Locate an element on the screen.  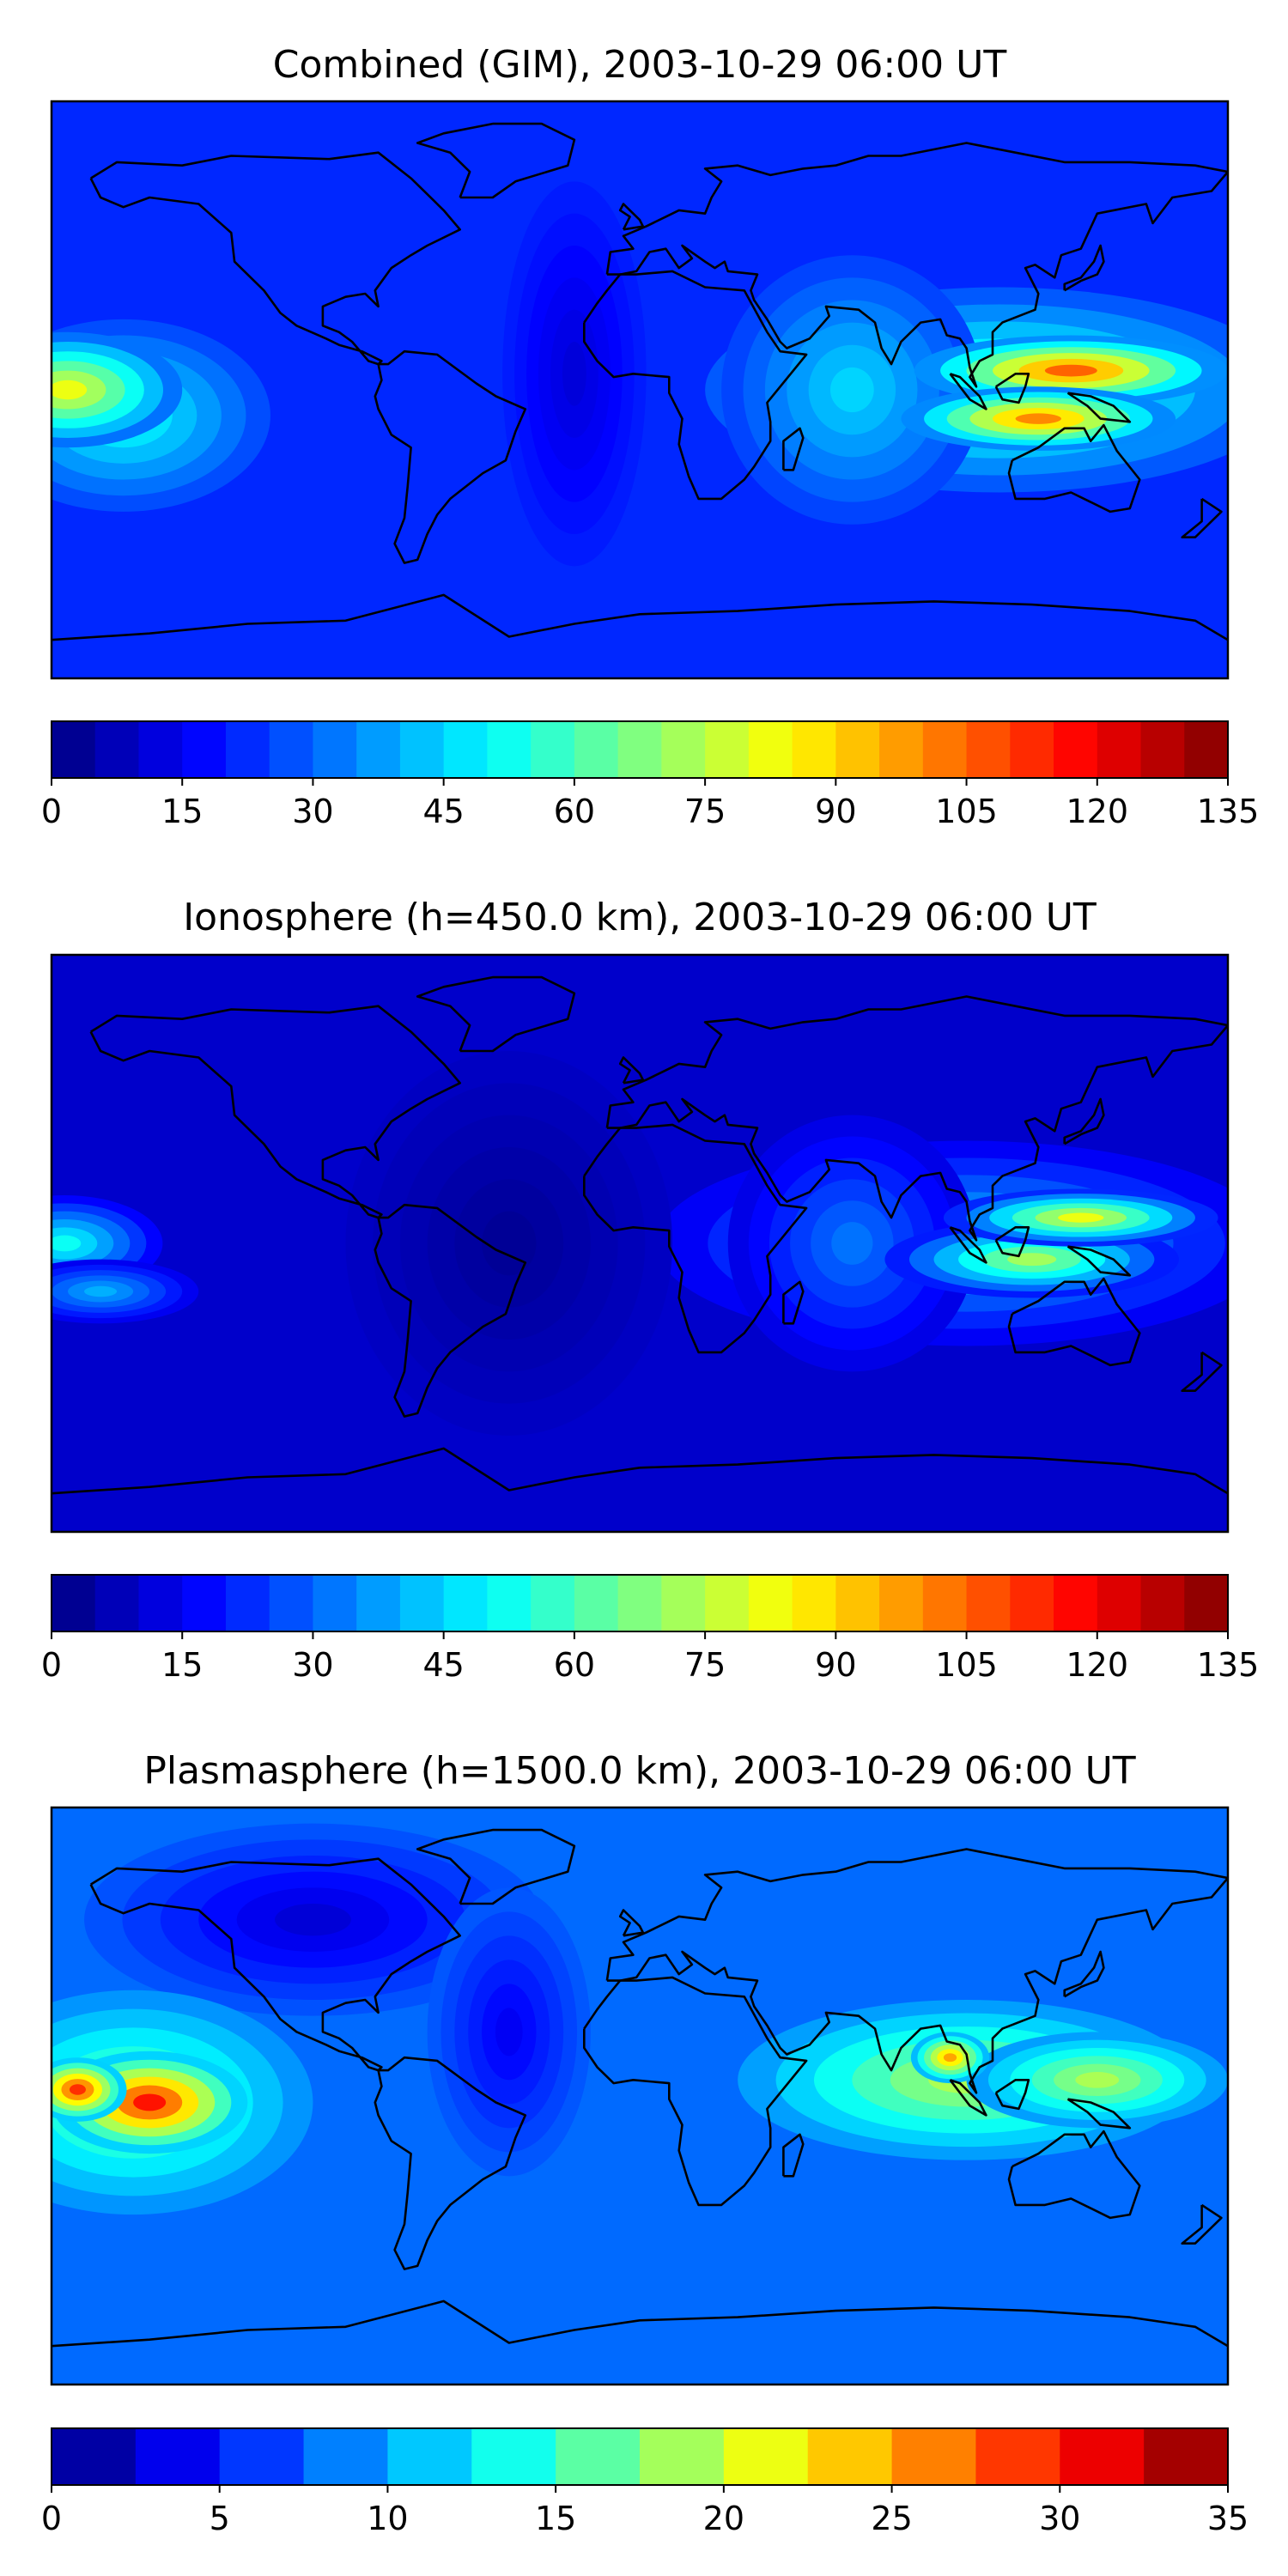
colorbar-tick-label: 90 is located at coordinates (835, 1665).